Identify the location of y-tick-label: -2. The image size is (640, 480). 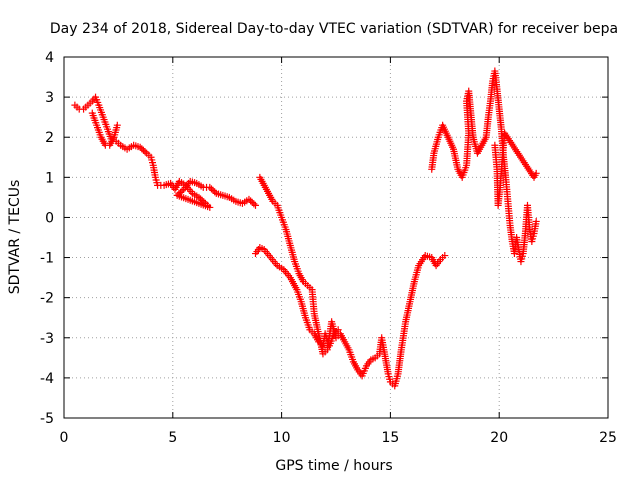
(47, 299).